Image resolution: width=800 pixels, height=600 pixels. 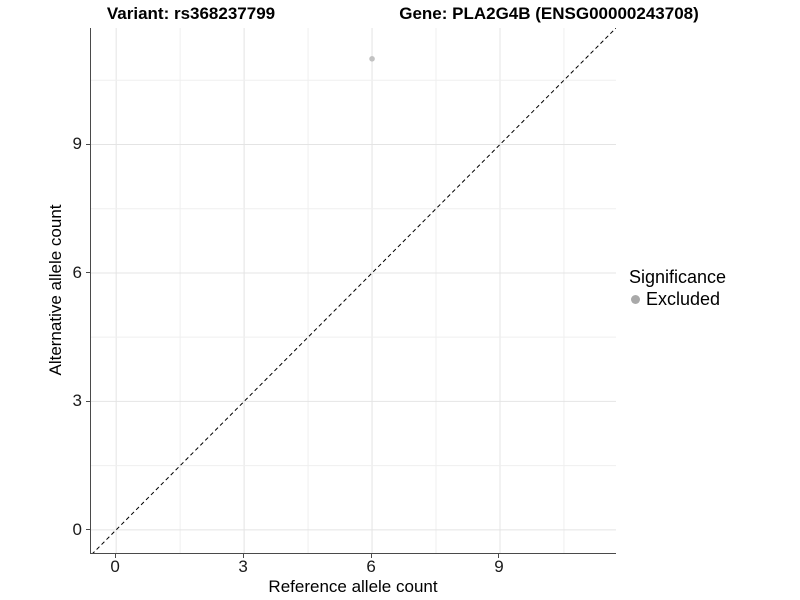 I want to click on y-axis-title: Alternative allele count, so click(x=55, y=290).